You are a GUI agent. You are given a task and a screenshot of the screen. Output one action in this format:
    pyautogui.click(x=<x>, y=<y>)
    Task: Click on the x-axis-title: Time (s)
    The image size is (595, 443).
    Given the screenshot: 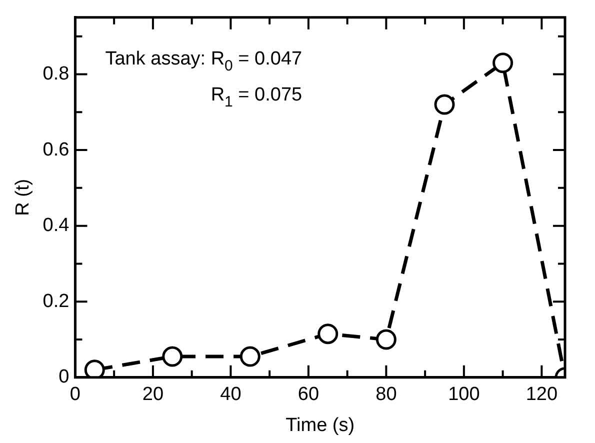 What is the action you would take?
    pyautogui.click(x=320, y=425)
    